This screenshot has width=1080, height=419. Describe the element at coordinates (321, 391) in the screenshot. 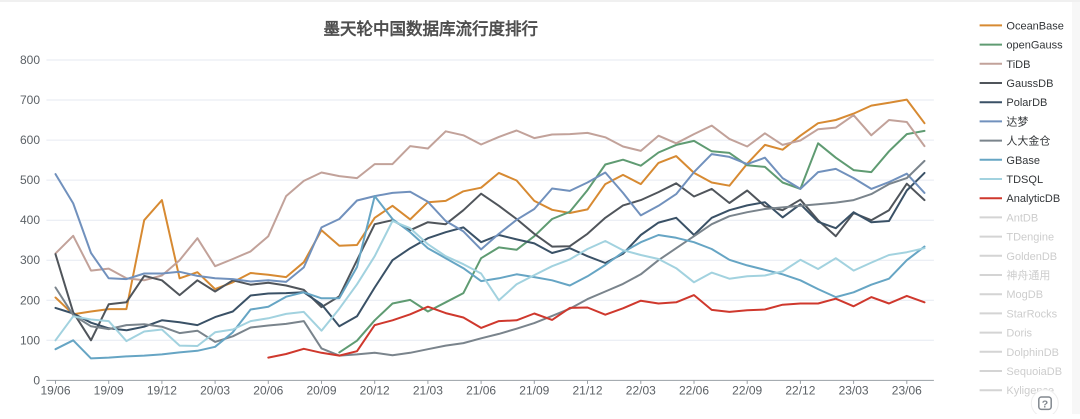

I see `svg-text: 20/09` at that location.